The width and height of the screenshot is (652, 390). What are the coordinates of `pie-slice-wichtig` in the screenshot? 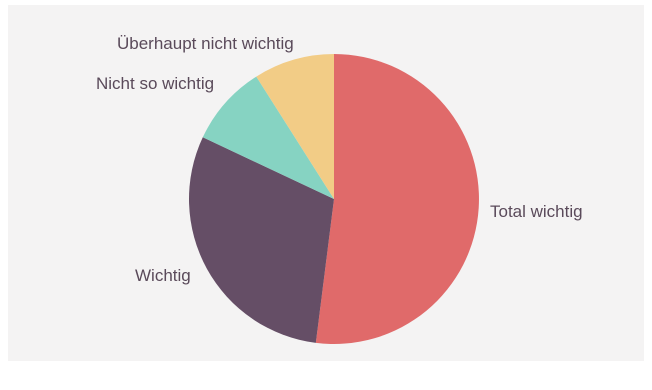 It's located at (261, 240).